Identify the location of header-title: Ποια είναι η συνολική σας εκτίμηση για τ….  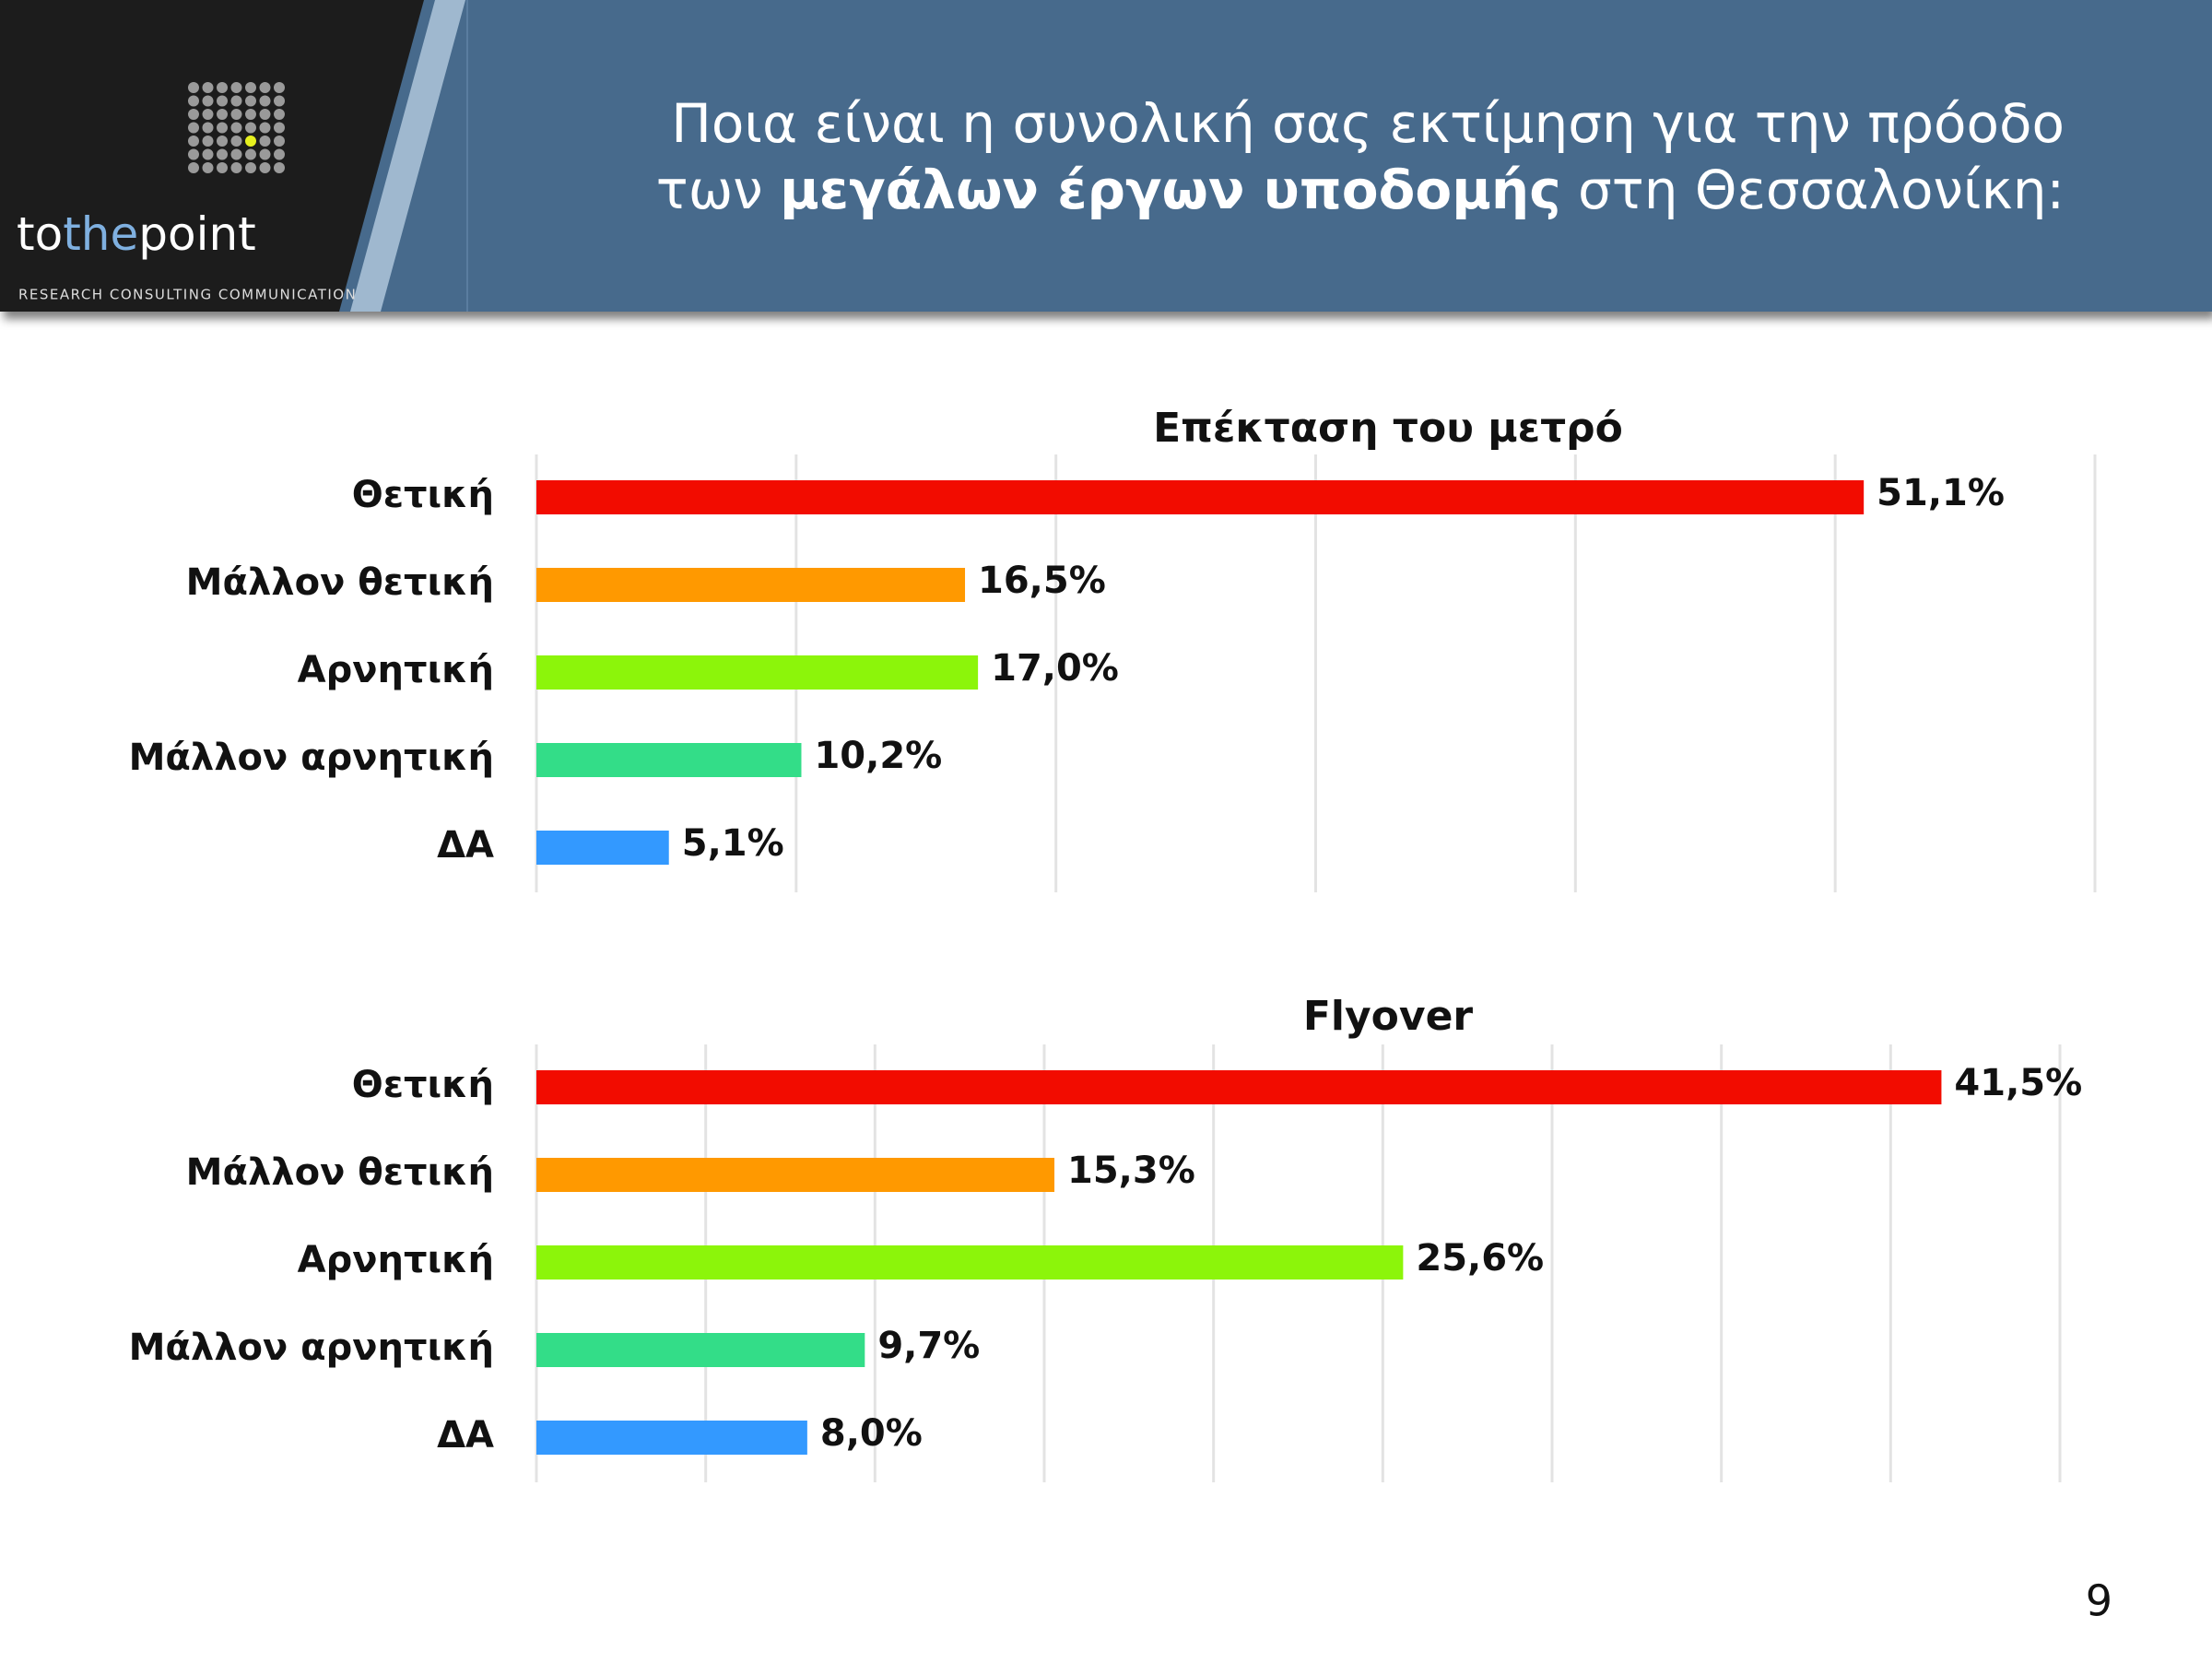
(1368, 123).